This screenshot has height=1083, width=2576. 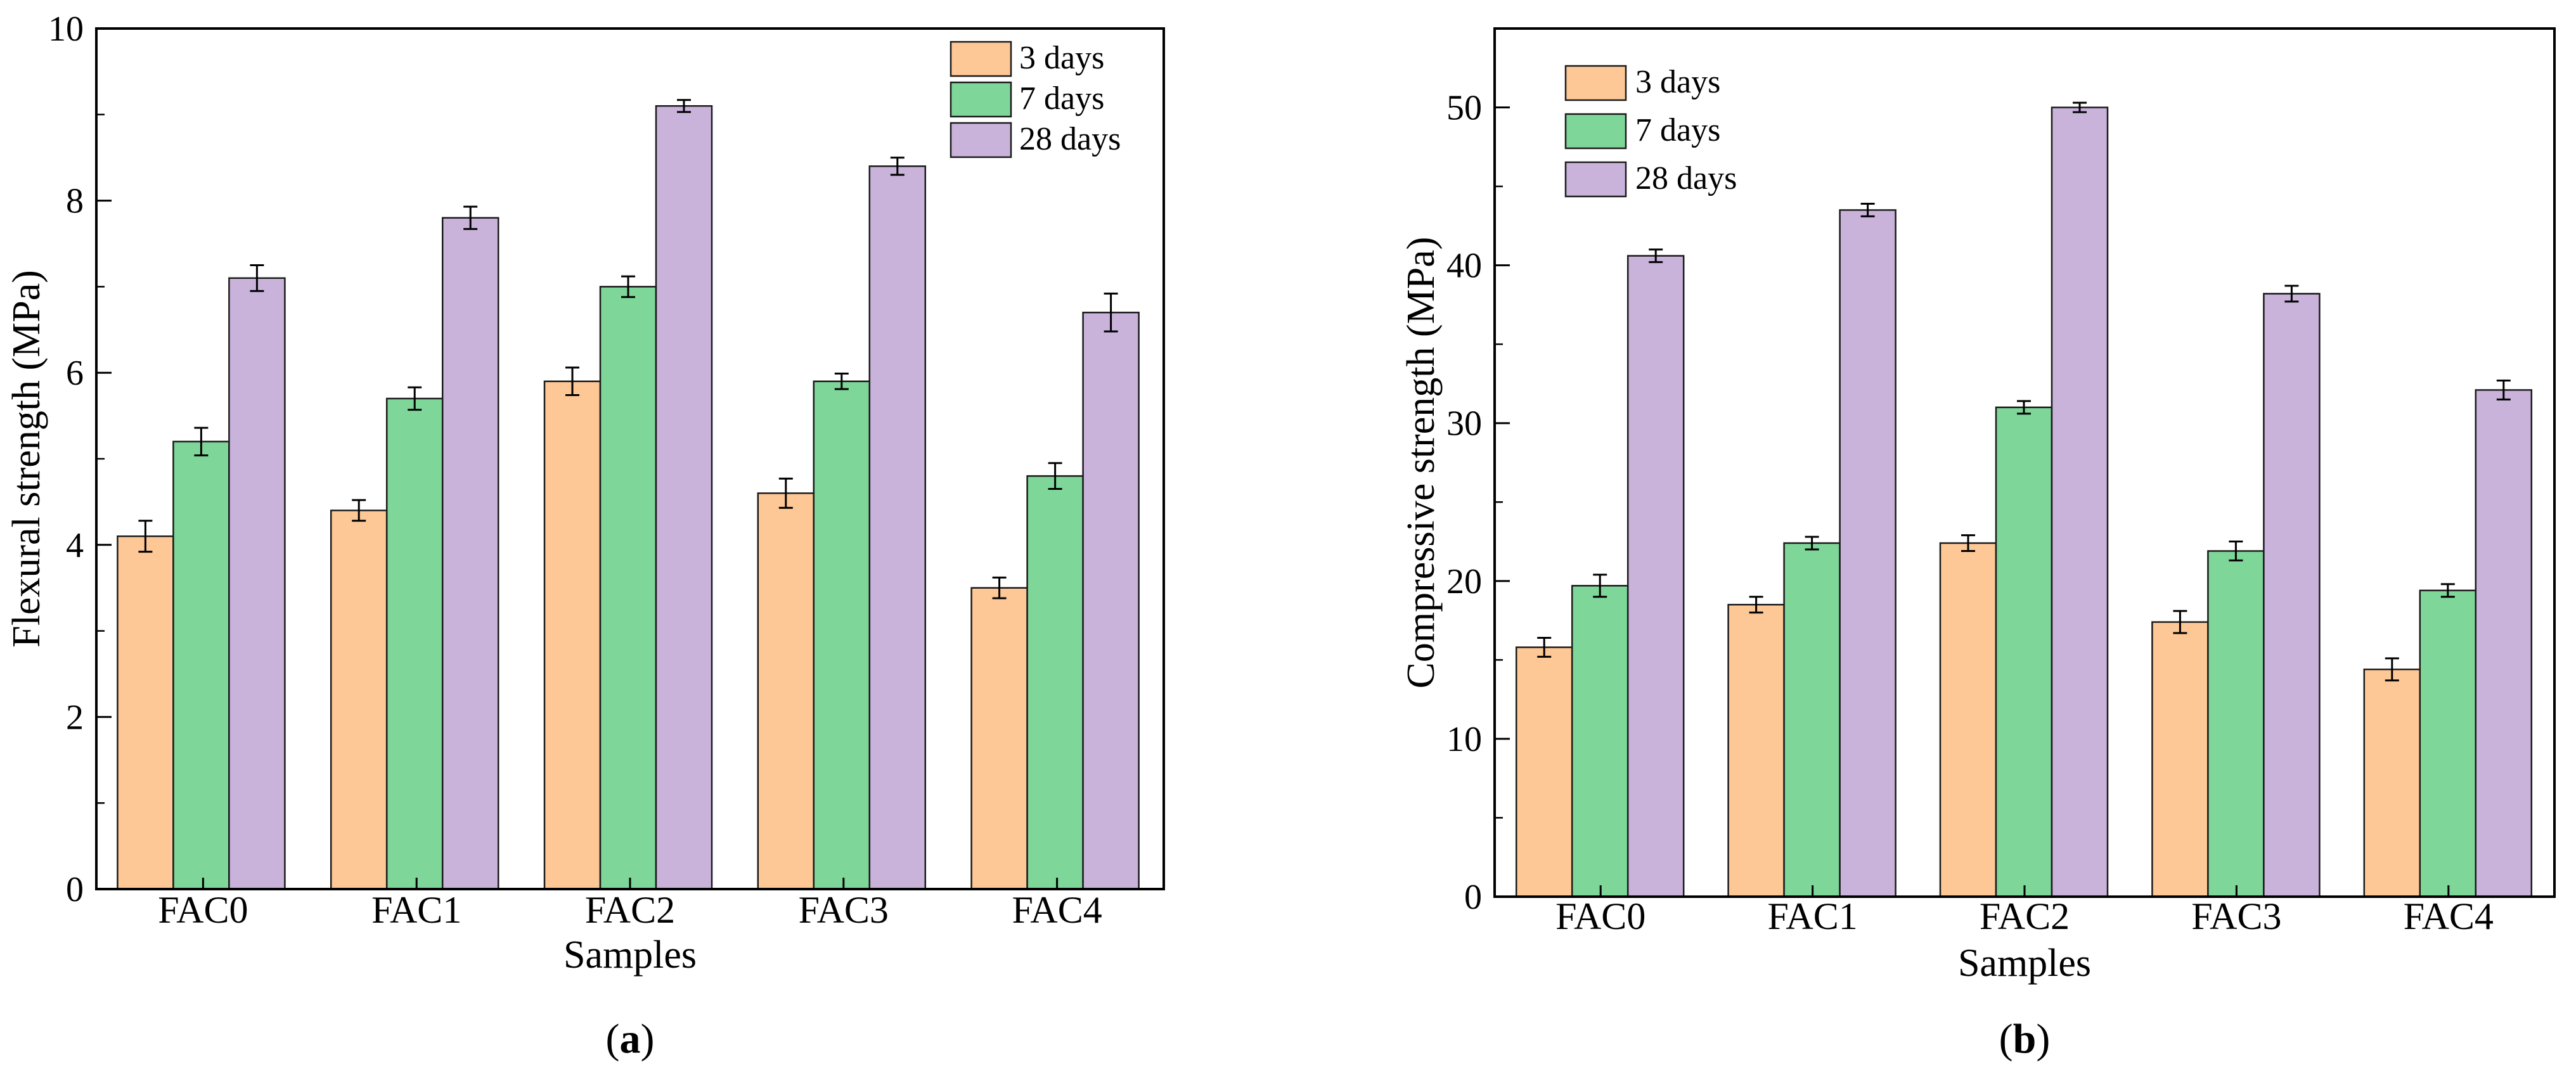 What do you see at coordinates (75, 201) in the screenshot?
I see `y-tick-label: 8` at bounding box center [75, 201].